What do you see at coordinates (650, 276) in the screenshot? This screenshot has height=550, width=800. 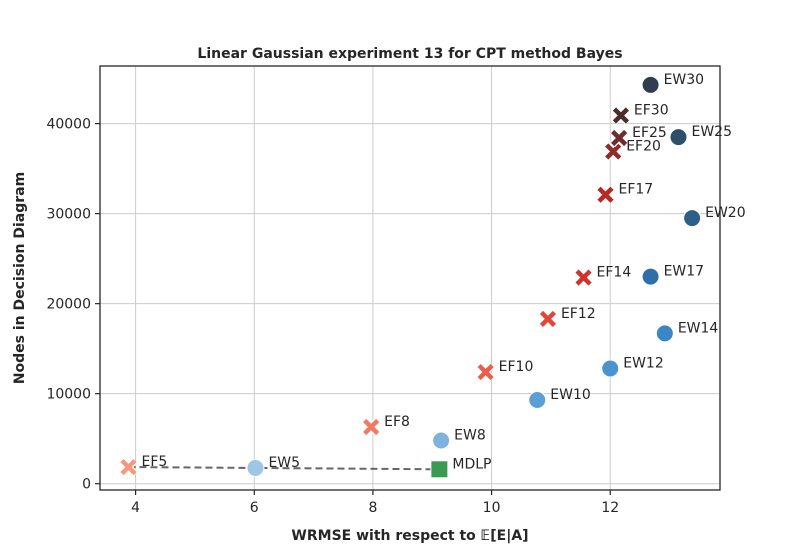 I see `point-ew17-marker` at bounding box center [650, 276].